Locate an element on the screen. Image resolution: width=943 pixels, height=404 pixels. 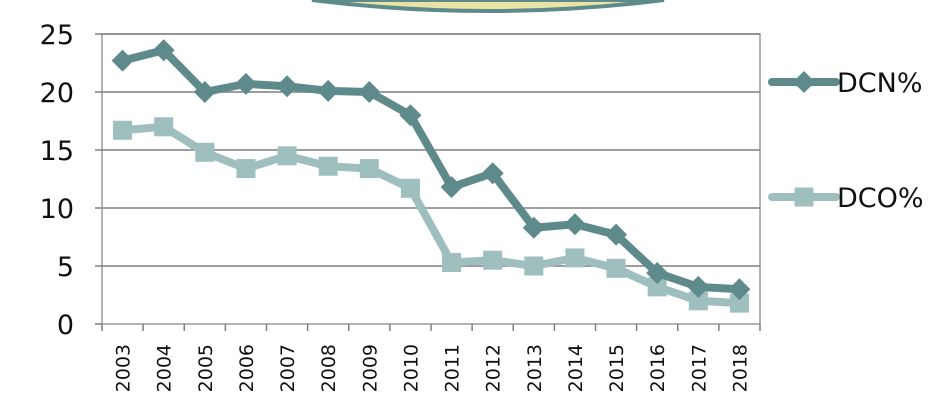
decorative-banner-arc is located at coordinates (488, 6).